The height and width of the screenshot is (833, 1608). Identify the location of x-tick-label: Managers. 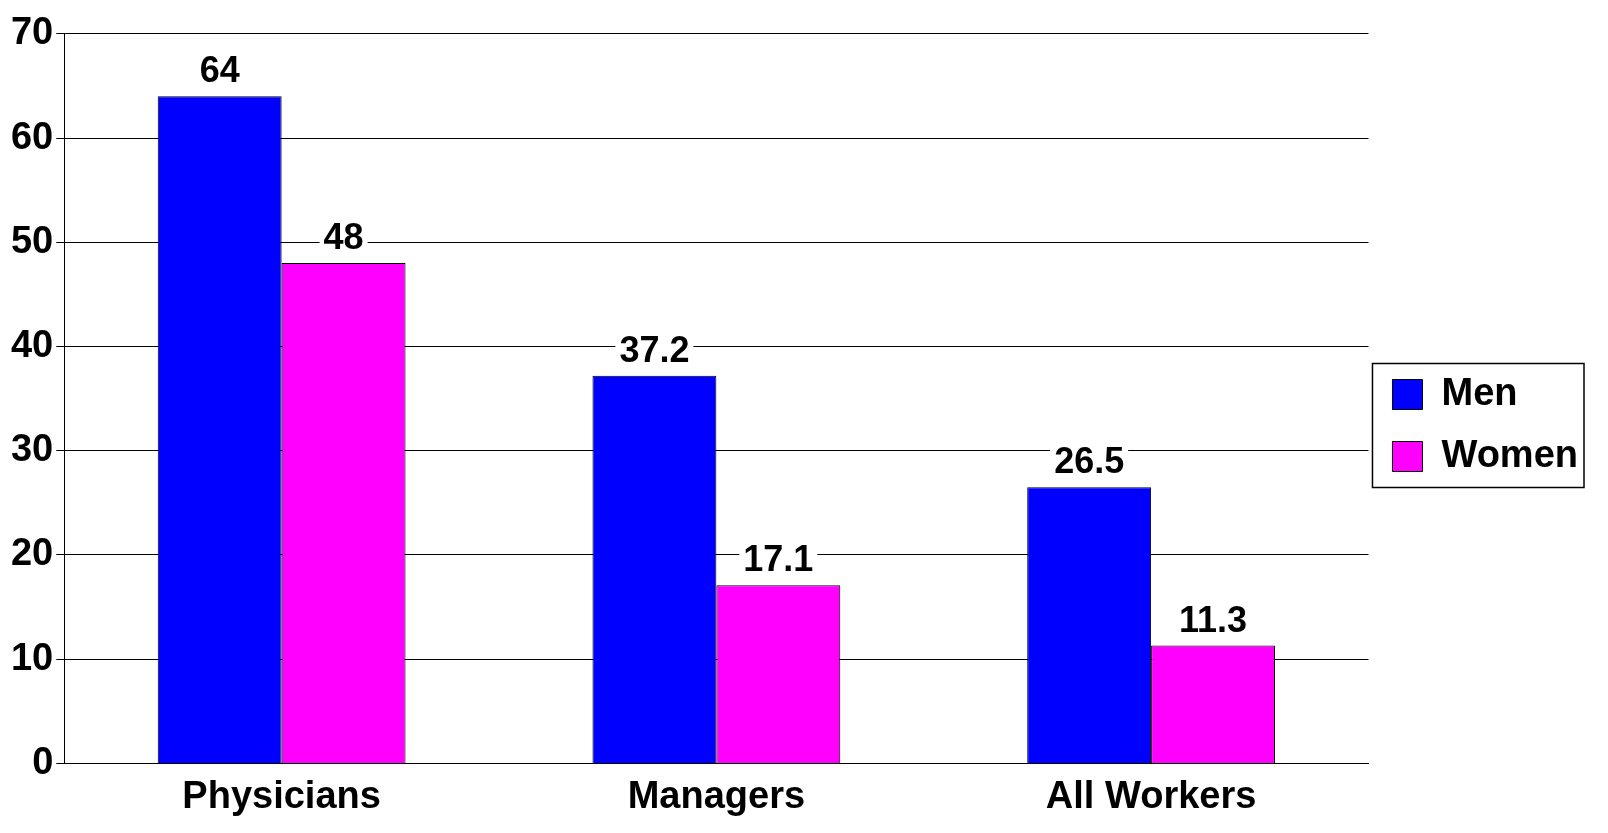
(716, 794).